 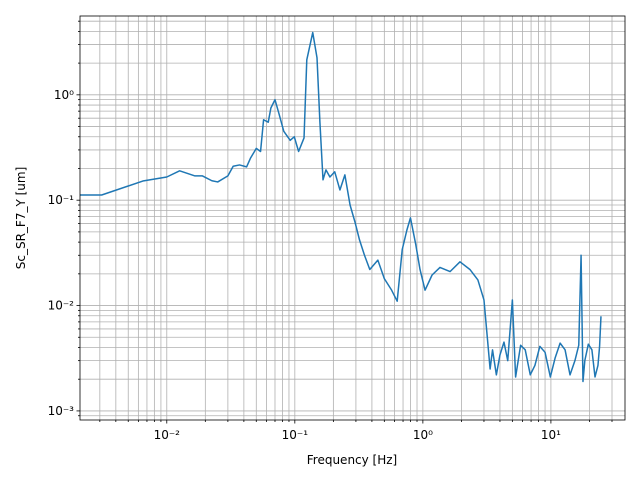 I want to click on y-axis-label: Sc_SR_F7_Y [um], so click(x=21, y=218).